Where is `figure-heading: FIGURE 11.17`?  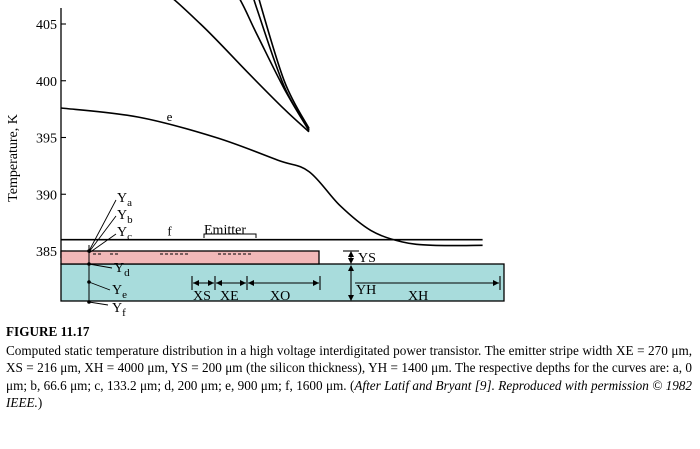
figure-heading: FIGURE 11.17 is located at coordinates (48, 331).